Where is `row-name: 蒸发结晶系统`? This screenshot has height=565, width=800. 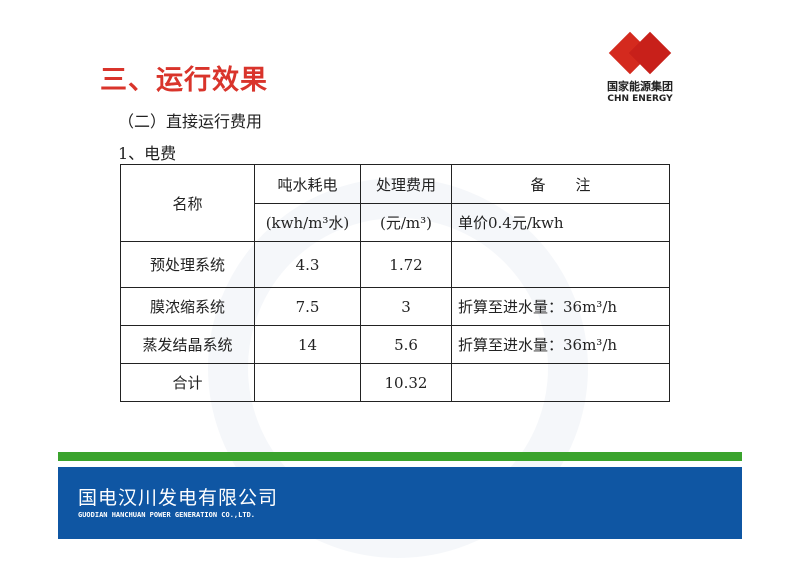 row-name: 蒸发结晶系统 is located at coordinates (187, 344).